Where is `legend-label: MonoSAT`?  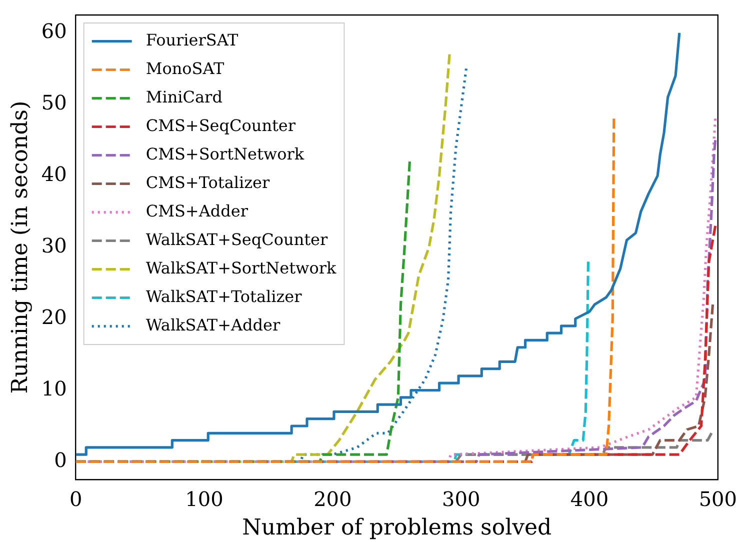
legend-label: MonoSAT is located at coordinates (185, 68).